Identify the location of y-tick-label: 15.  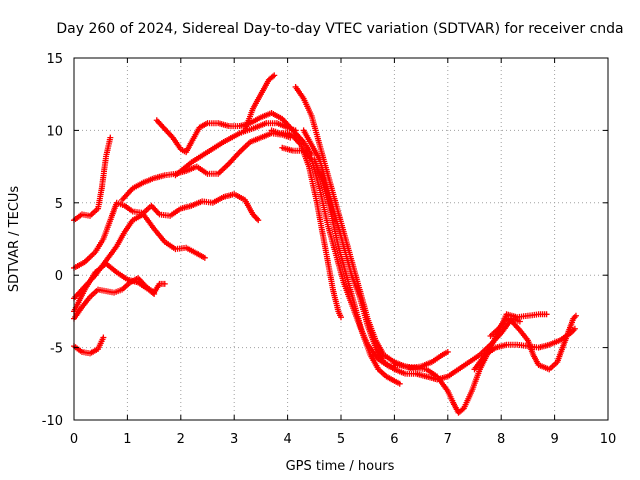
(54, 59).